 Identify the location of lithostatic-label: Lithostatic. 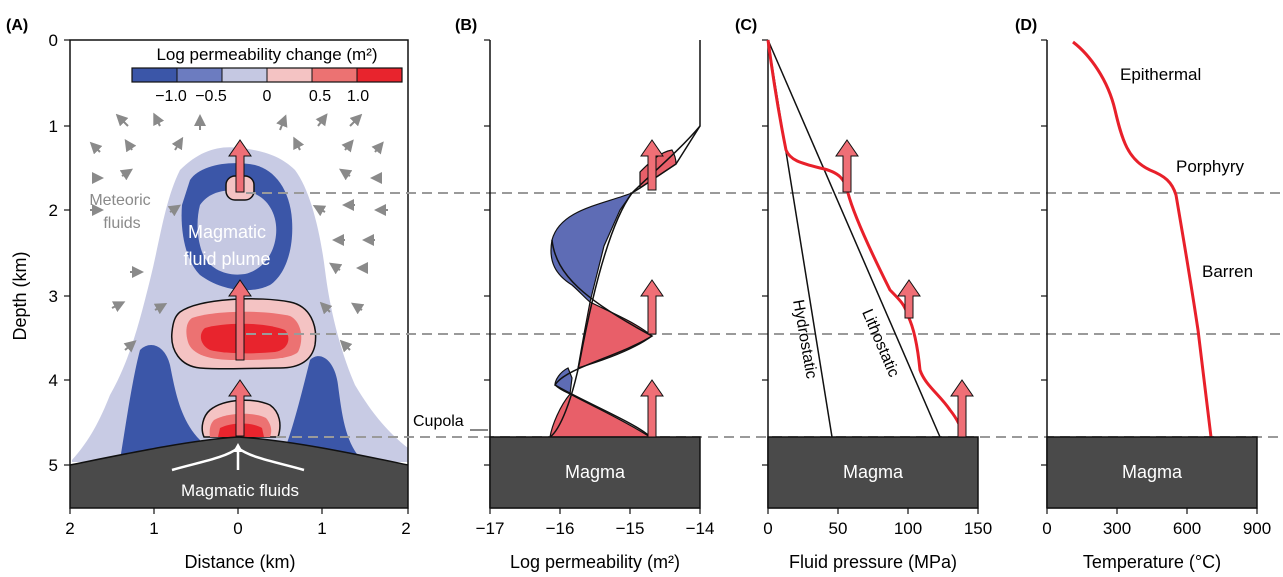
(880, 343).